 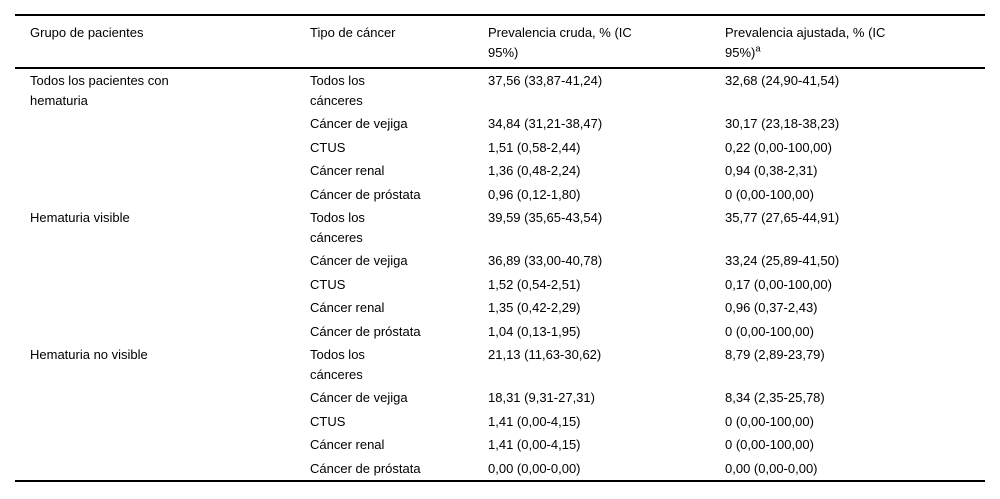 What do you see at coordinates (805, 42) in the screenshot?
I see `col-header-adjusted-label: Prevalencia ajustada, % (IC 95%)` at bounding box center [805, 42].